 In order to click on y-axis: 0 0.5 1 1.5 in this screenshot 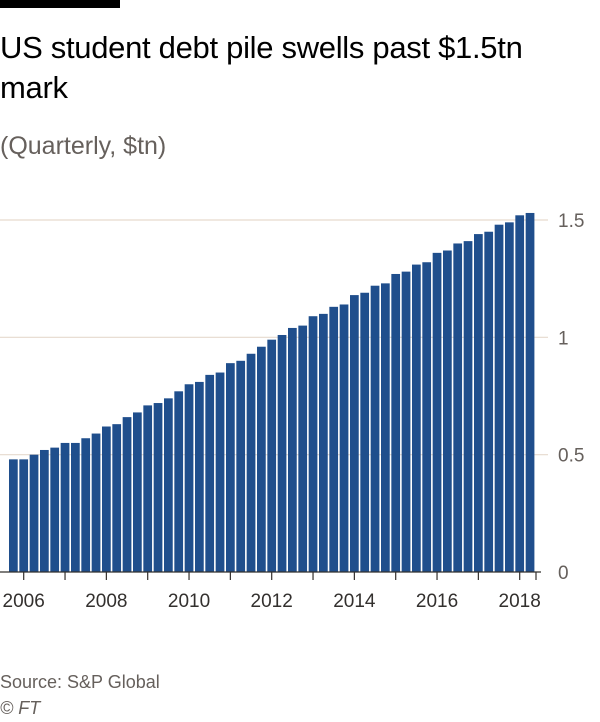, I will do `click(571, 397)`.